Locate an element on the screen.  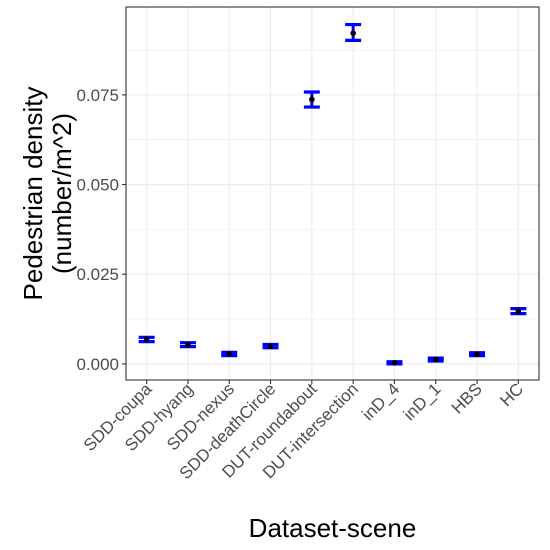
x-tick-label: inD_1 is located at coordinates (422, 401).